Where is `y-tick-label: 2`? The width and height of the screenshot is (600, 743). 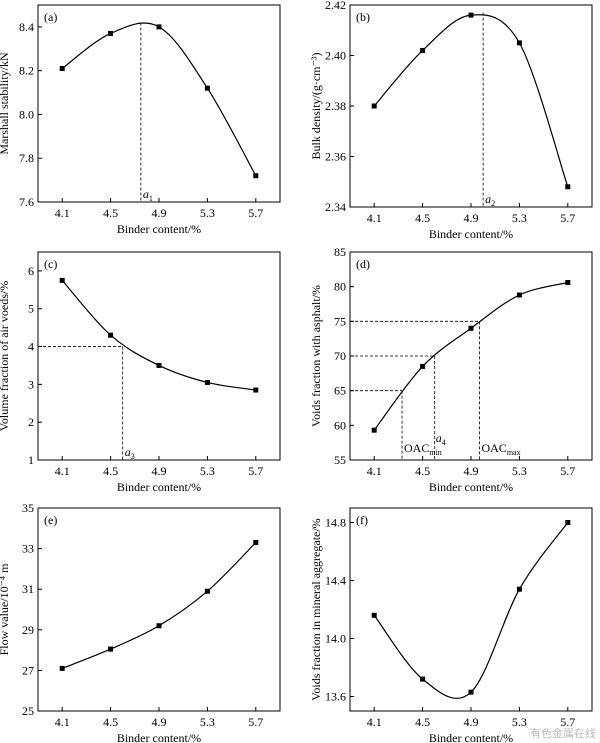
y-tick-label: 2 is located at coordinates (31, 422).